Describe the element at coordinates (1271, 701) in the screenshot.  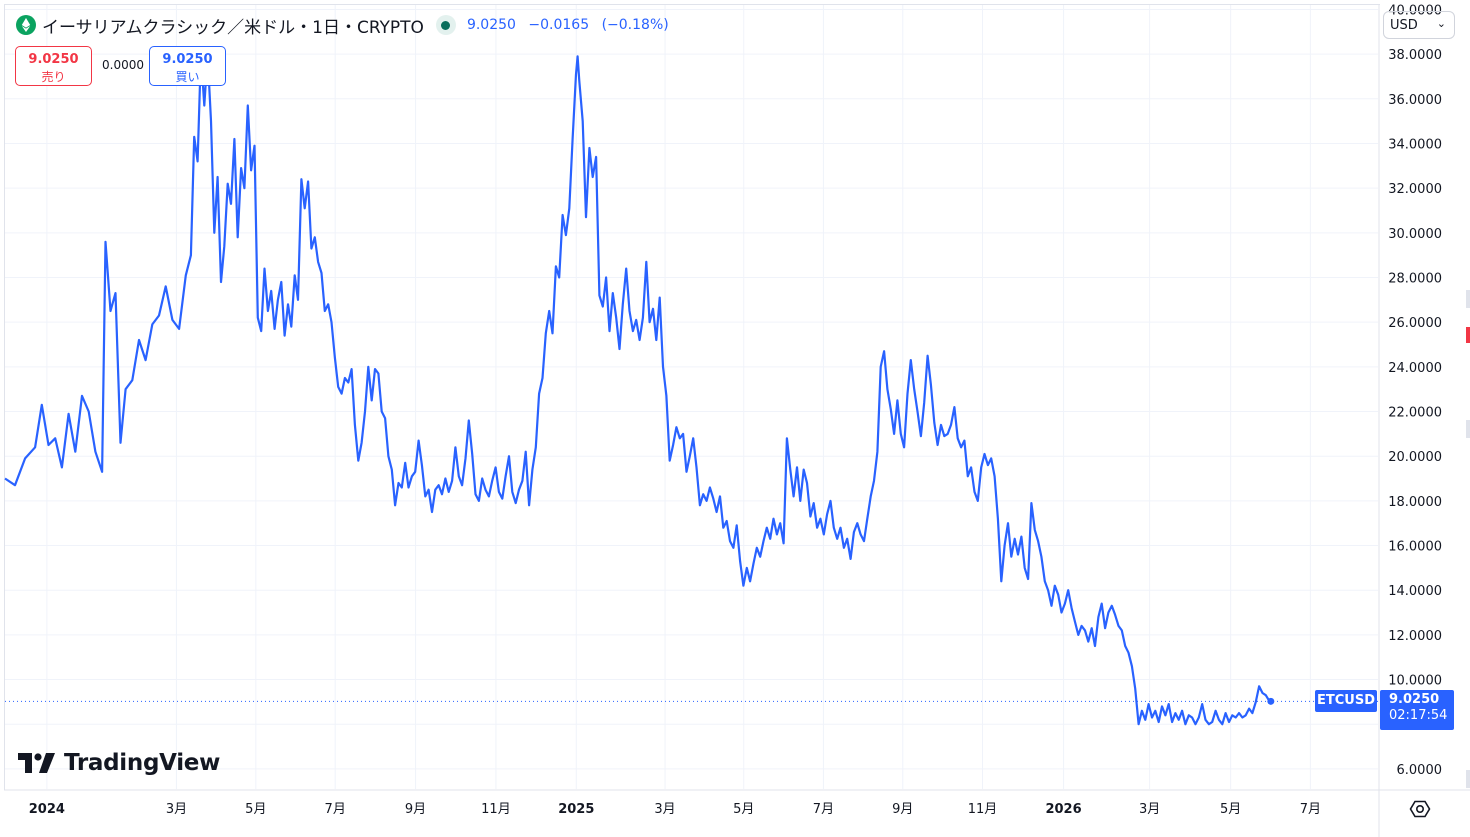
I see `last-price-dot` at that location.